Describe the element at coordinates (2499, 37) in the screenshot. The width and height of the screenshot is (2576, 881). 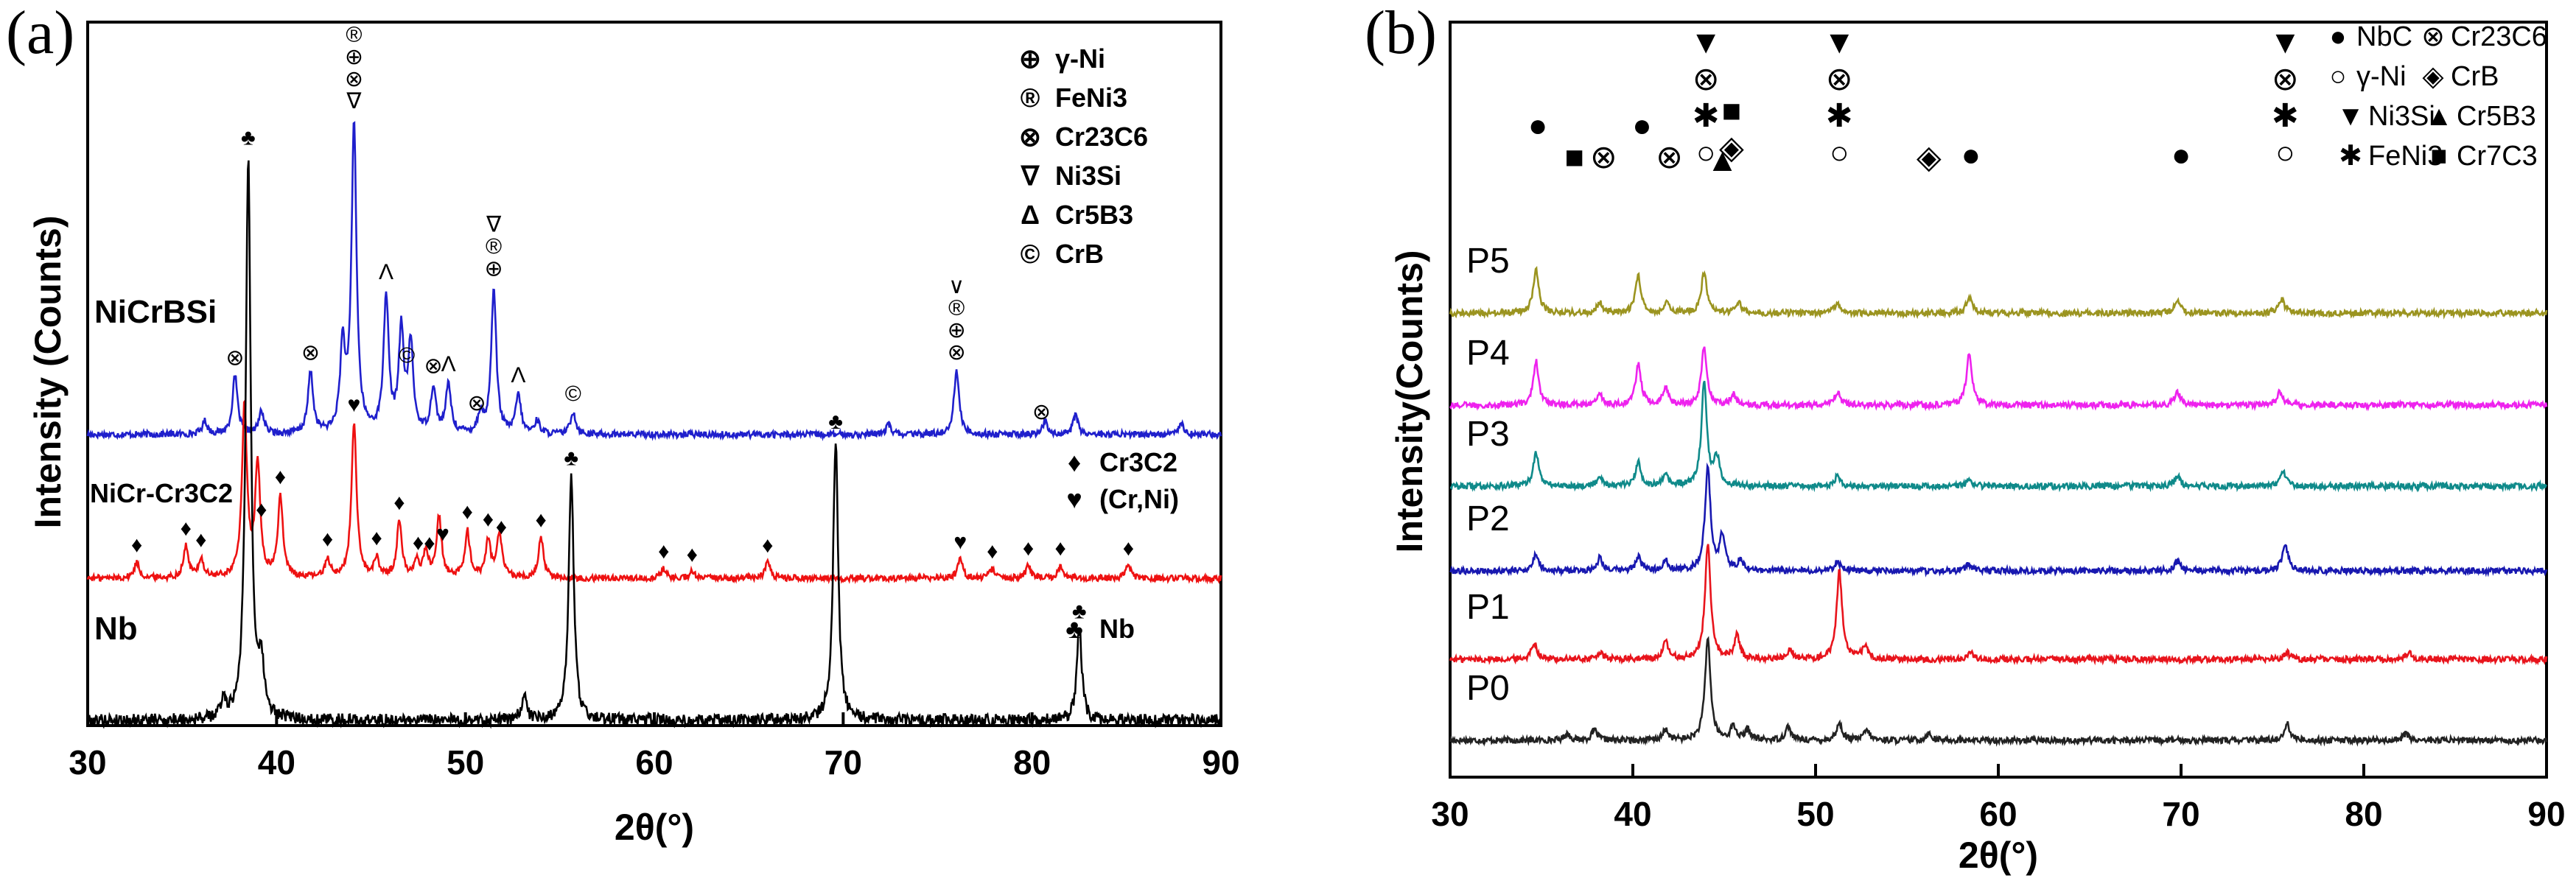
I see `legend-label-cr23c6-b: Cr23C6` at that location.